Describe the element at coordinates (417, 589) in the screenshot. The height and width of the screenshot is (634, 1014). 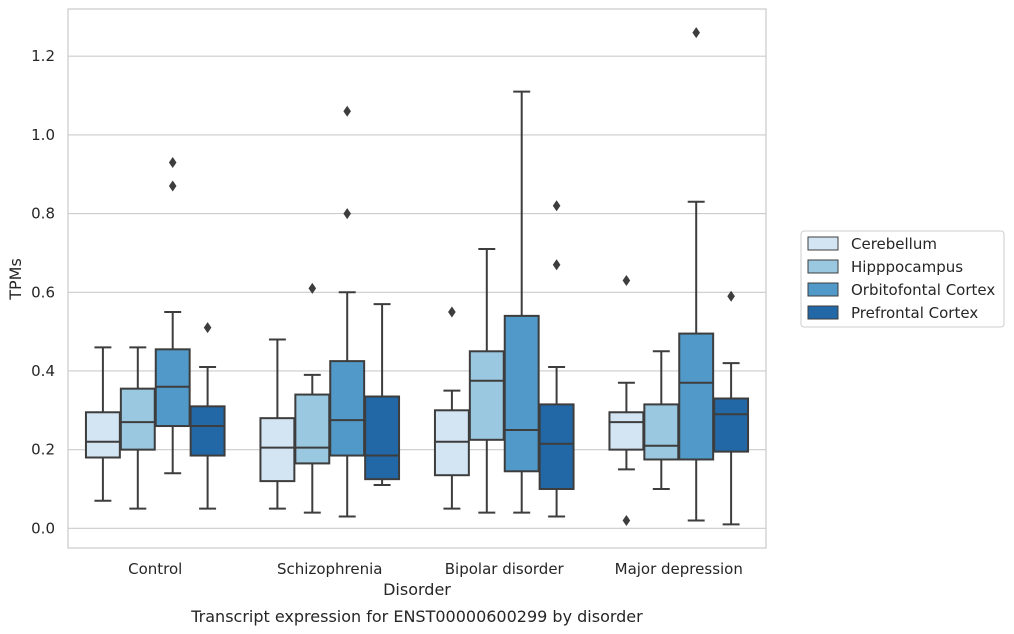
I see `x-axis-title: Disorder` at that location.